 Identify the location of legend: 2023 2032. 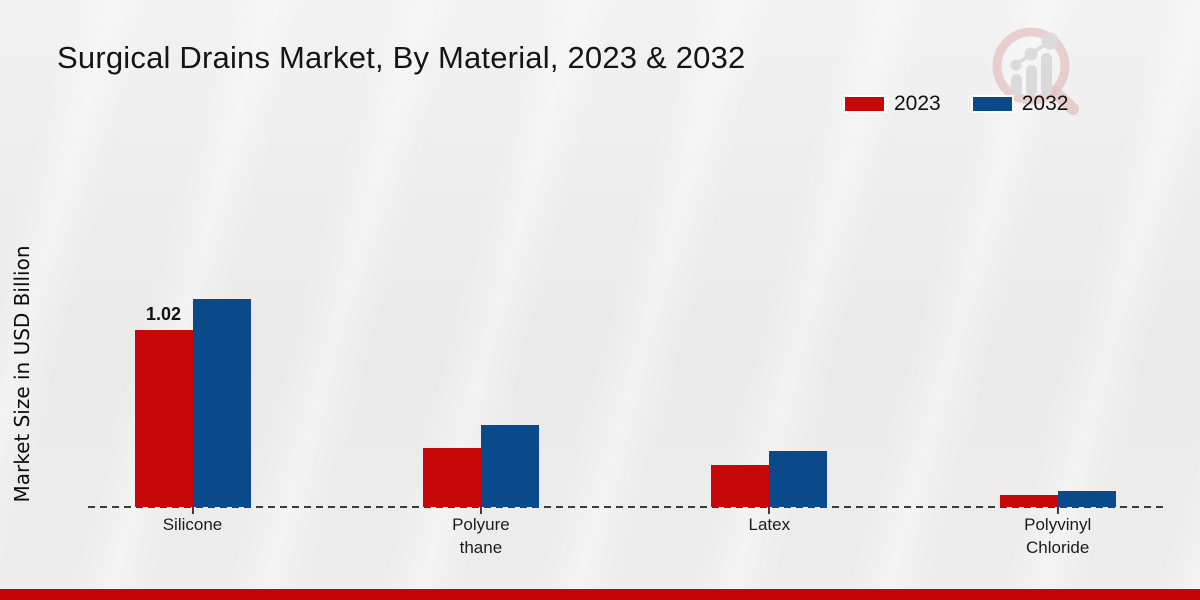
(956, 103).